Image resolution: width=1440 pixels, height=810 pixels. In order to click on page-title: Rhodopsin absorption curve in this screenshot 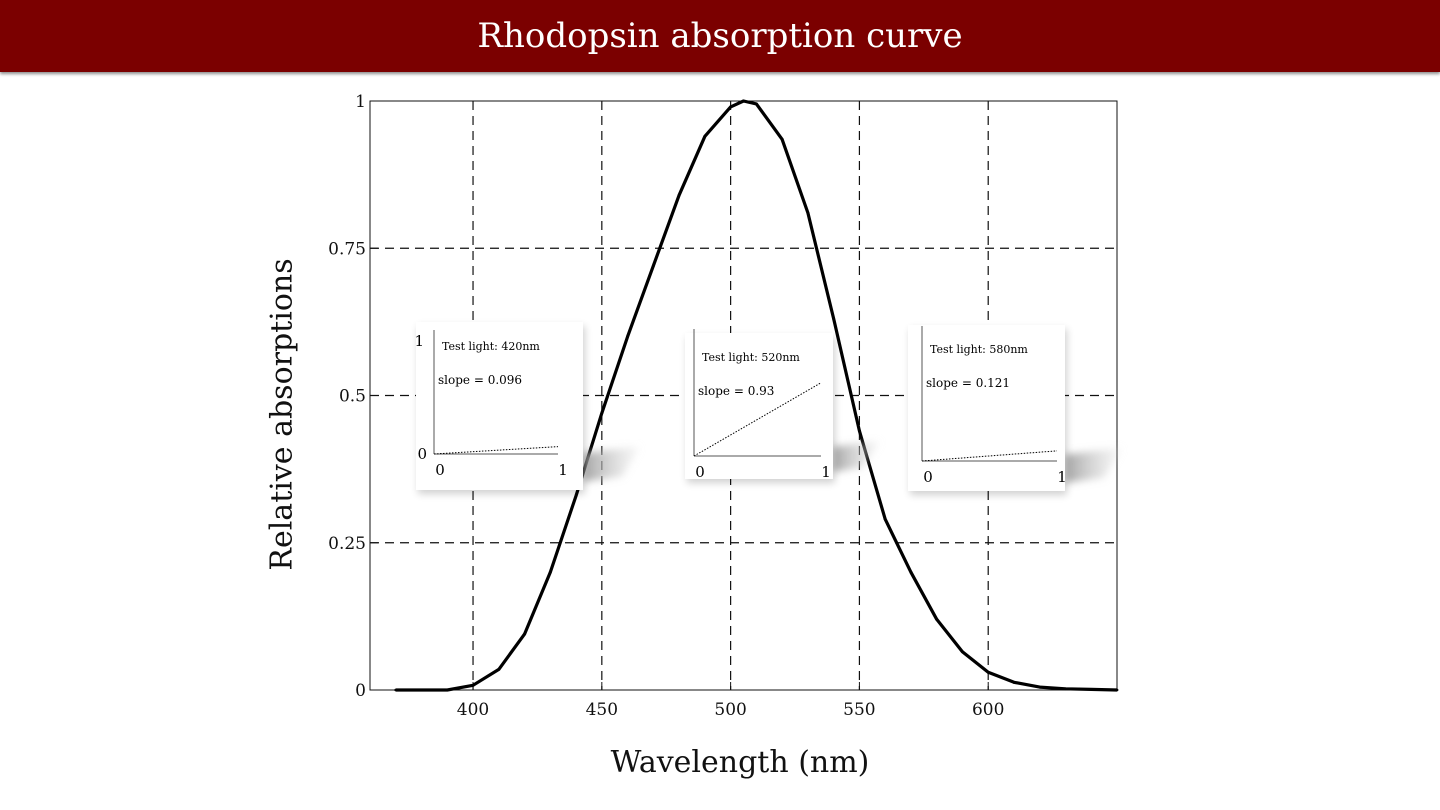, I will do `click(720, 36)`.